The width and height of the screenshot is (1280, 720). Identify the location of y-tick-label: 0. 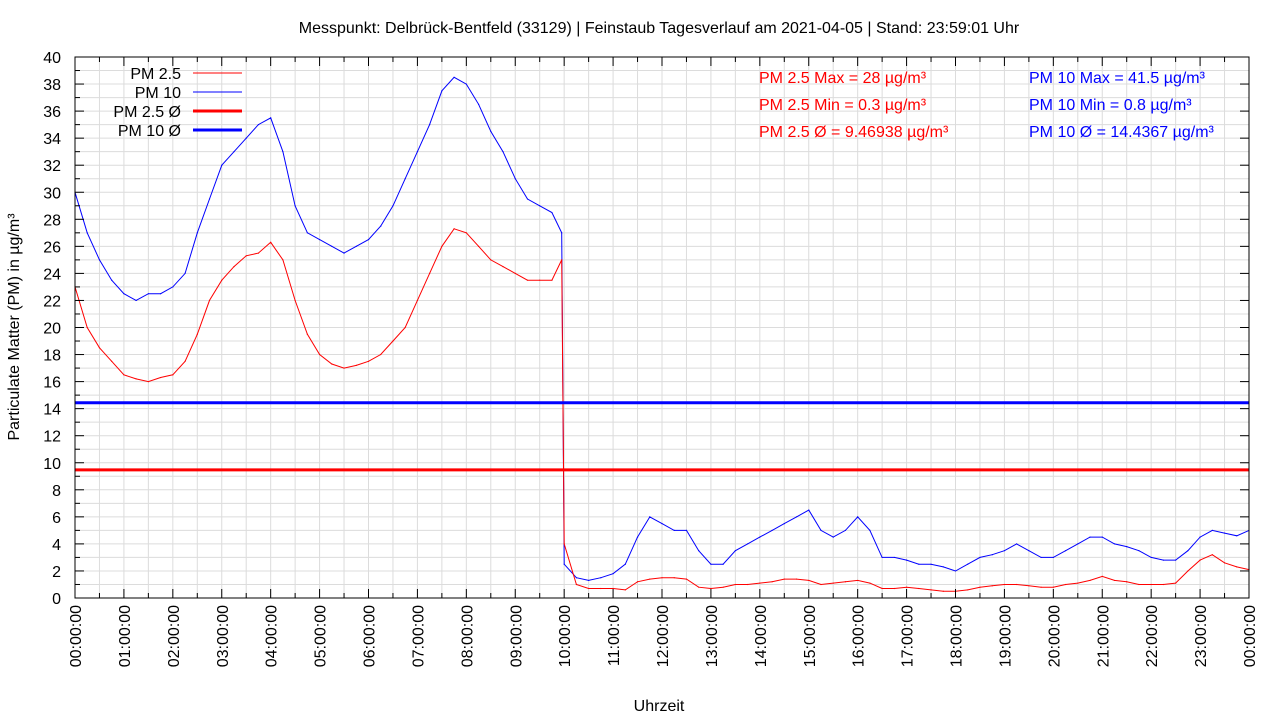
(56, 599).